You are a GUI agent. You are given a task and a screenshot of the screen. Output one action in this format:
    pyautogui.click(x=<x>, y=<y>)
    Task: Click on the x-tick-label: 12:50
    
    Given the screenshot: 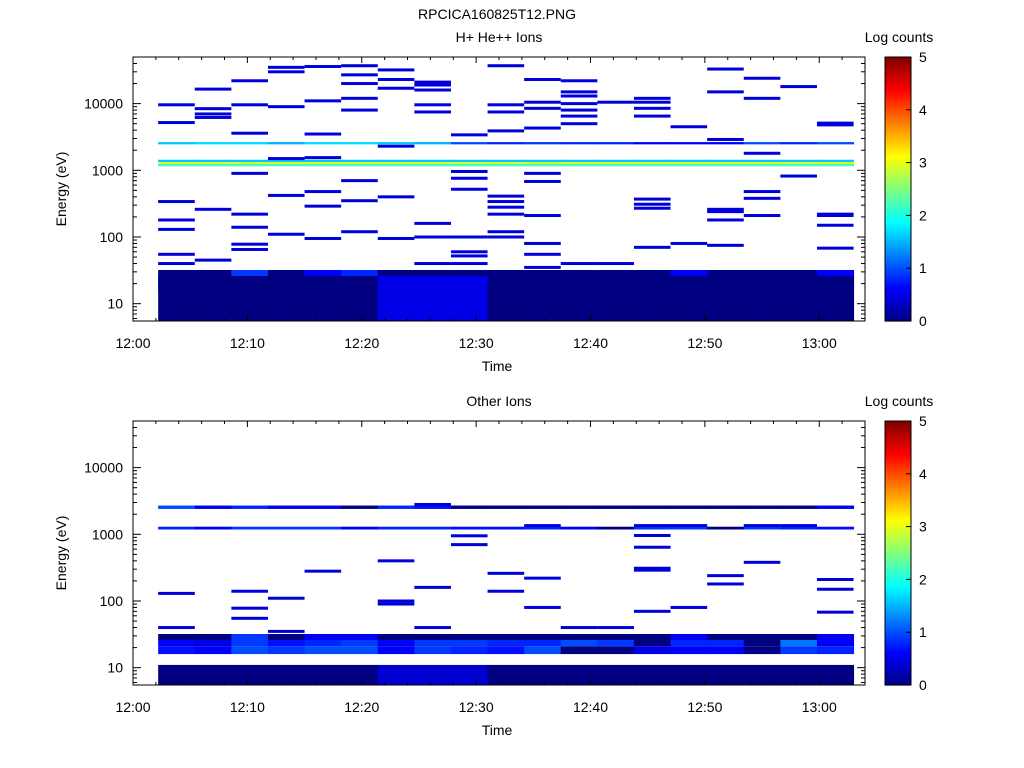 What is the action you would take?
    pyautogui.click(x=704, y=343)
    